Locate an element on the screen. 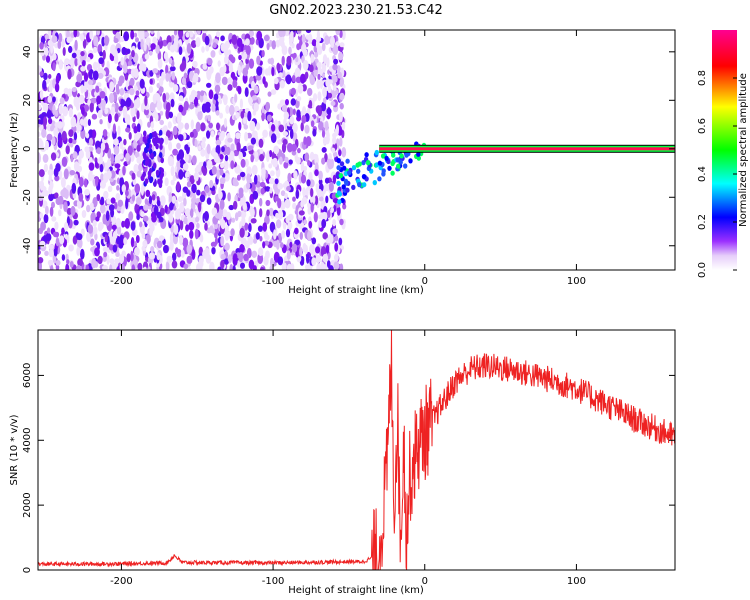  colorbar-tick-label: 0.2 is located at coordinates (702, 222).